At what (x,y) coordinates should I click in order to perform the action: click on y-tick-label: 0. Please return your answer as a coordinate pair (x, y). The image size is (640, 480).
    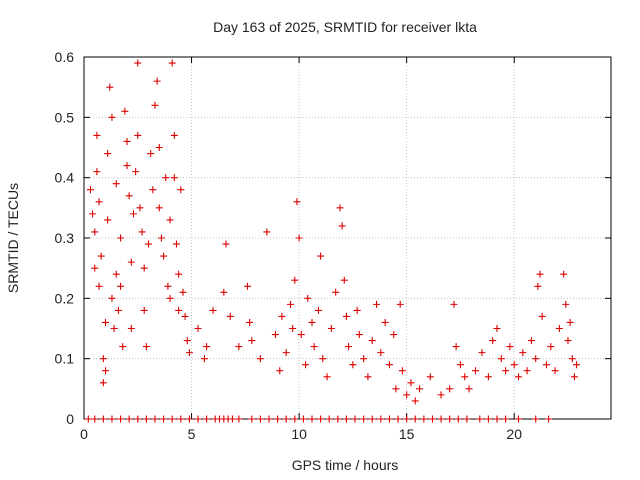
    Looking at the image, I should click on (70, 419).